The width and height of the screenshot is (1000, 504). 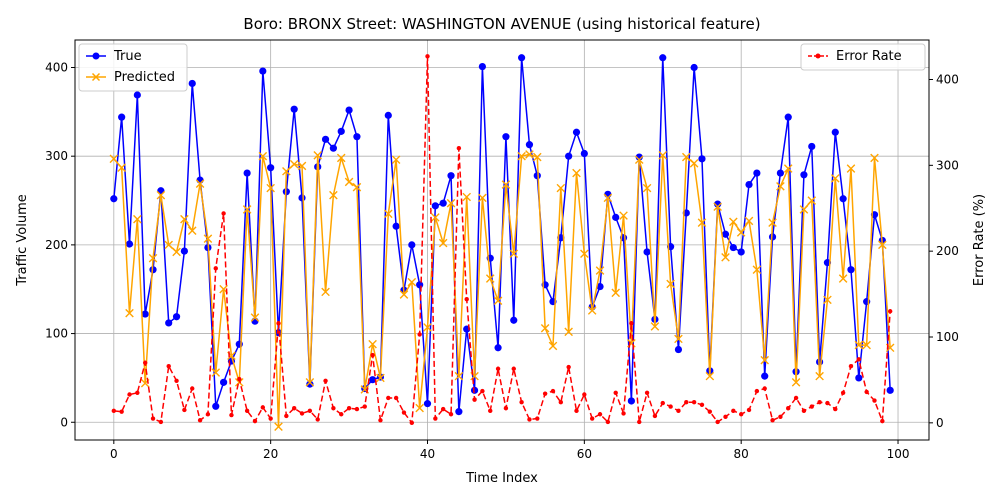 I want to click on y2-tick-label: 200, so click(x=947, y=251).